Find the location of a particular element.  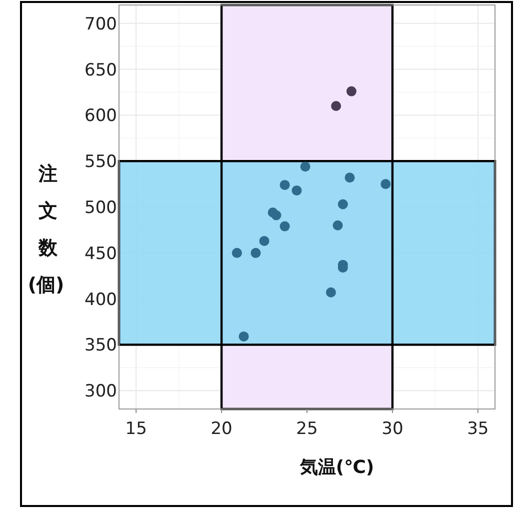

x-tick-label: 20 is located at coordinates (221, 429).